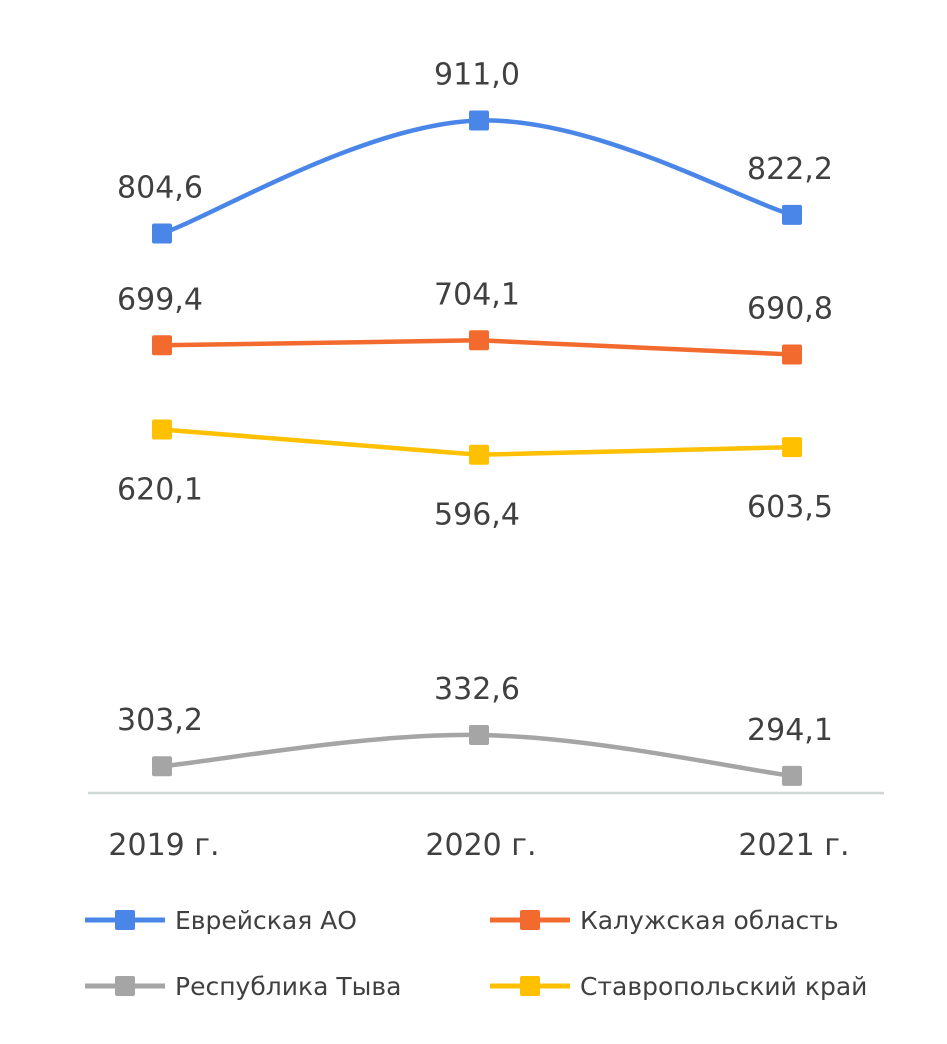  Describe the element at coordinates (790, 730) in the screenshot. I see `data-label: 294,1` at that location.